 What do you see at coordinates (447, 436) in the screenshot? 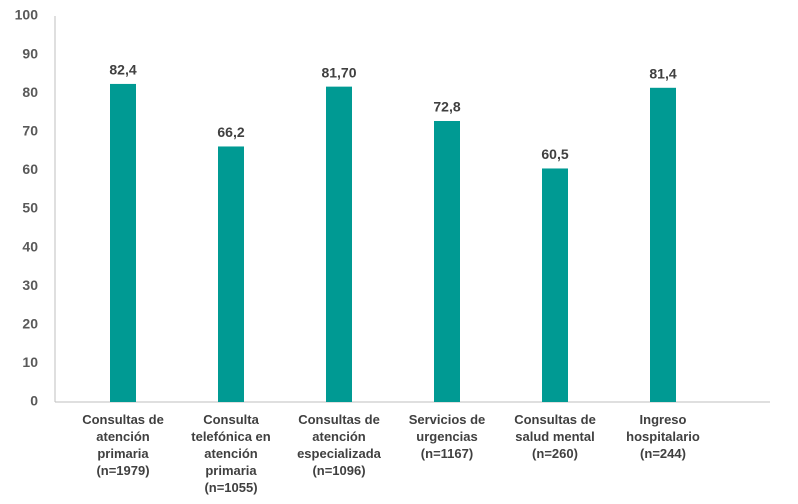
I see `x-tick-label: Servicios de urgencias (n=1167)` at bounding box center [447, 436].